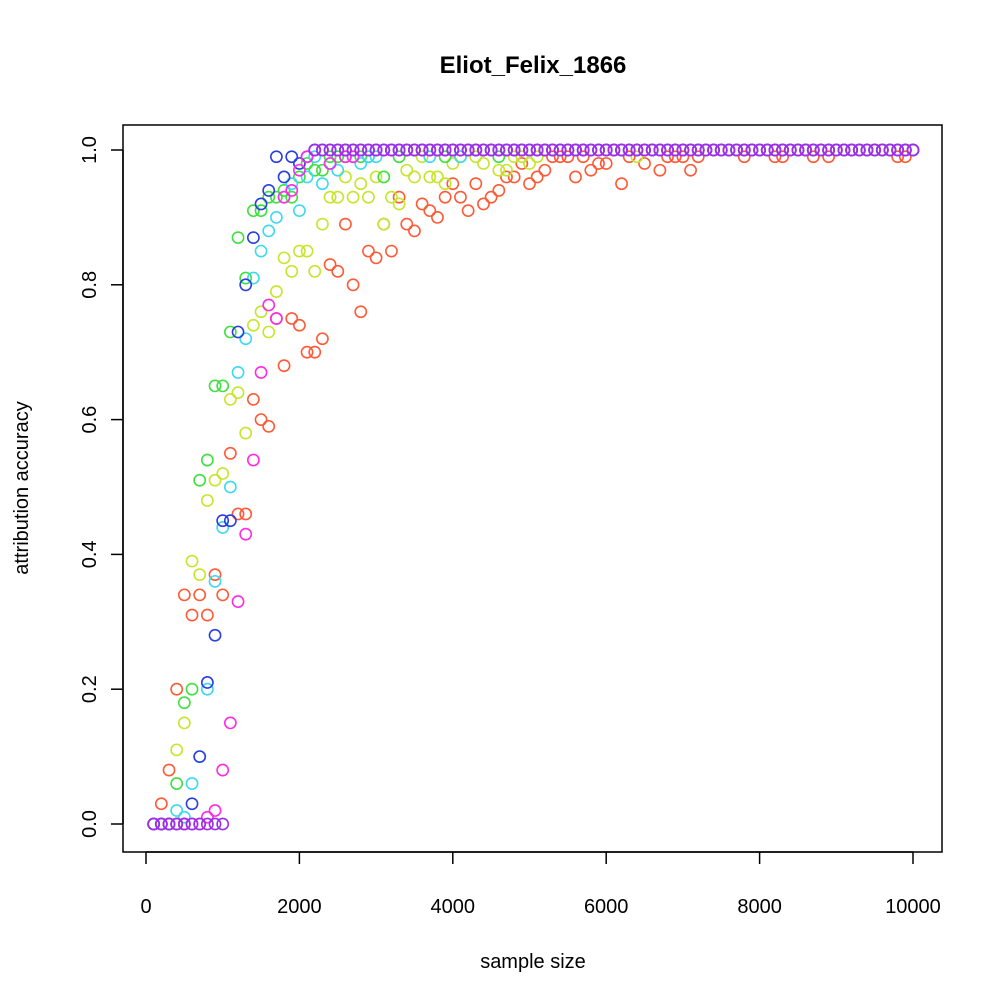 The image size is (1007, 1007). I want to click on y-tick-label: 0.8, so click(90, 285).